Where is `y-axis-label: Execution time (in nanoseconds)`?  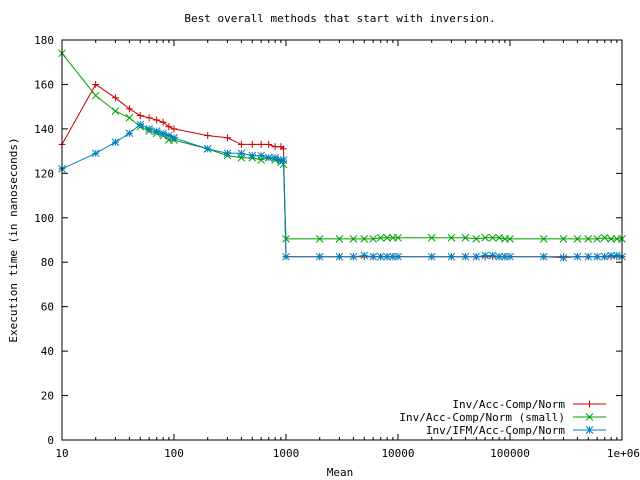 y-axis-label: Execution time (in nanoseconds) is located at coordinates (13, 239).